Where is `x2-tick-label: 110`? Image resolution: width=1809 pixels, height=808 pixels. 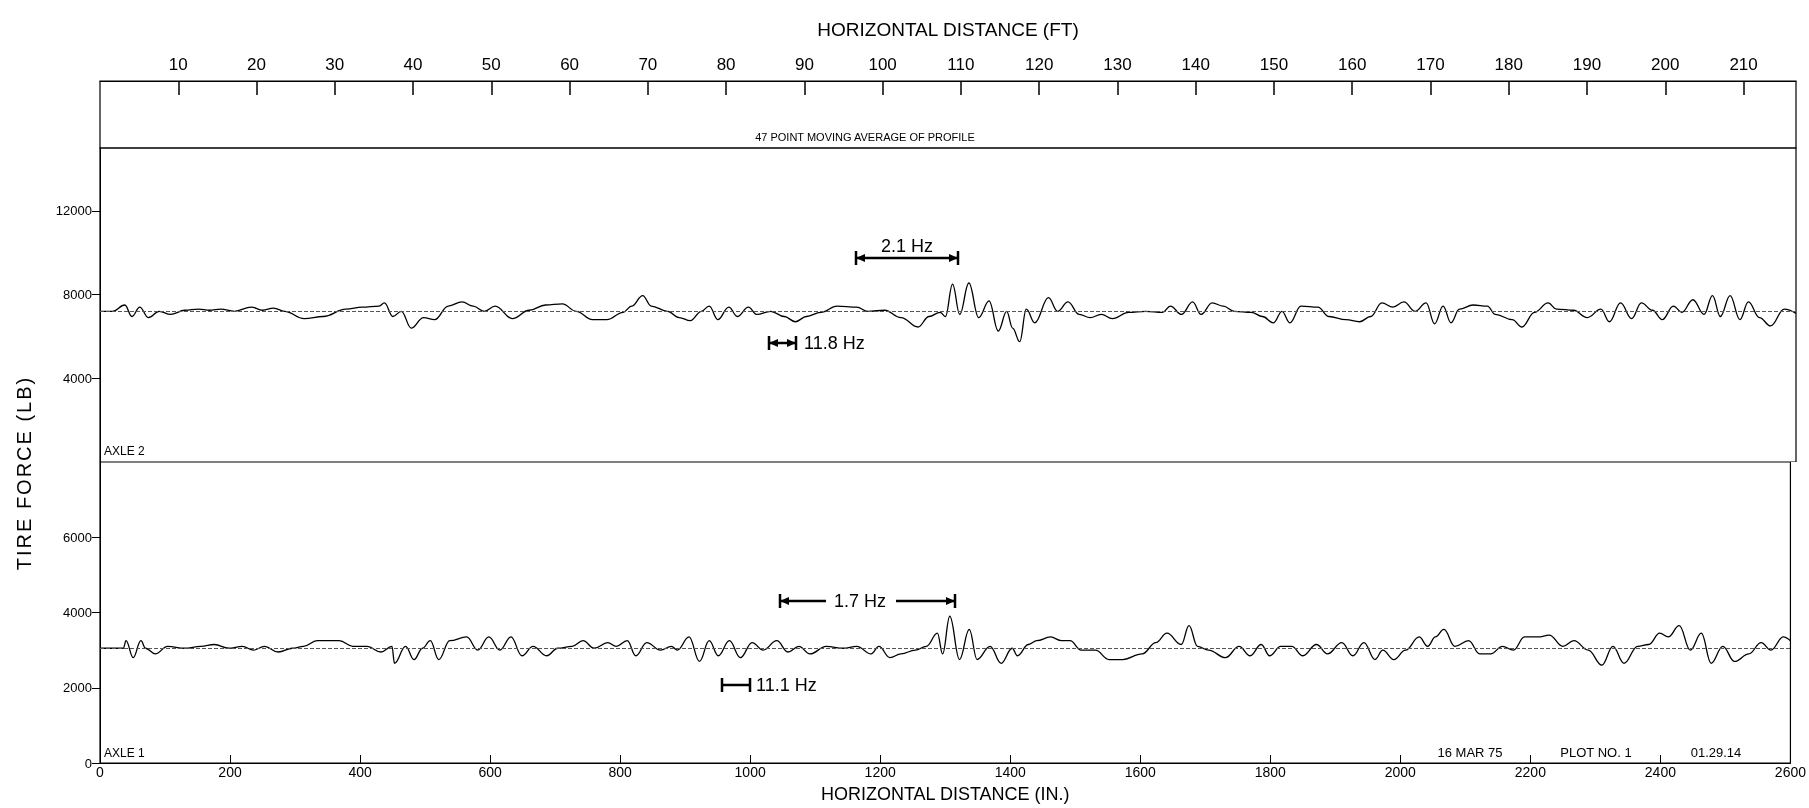 x2-tick-label: 110 is located at coordinates (961, 64).